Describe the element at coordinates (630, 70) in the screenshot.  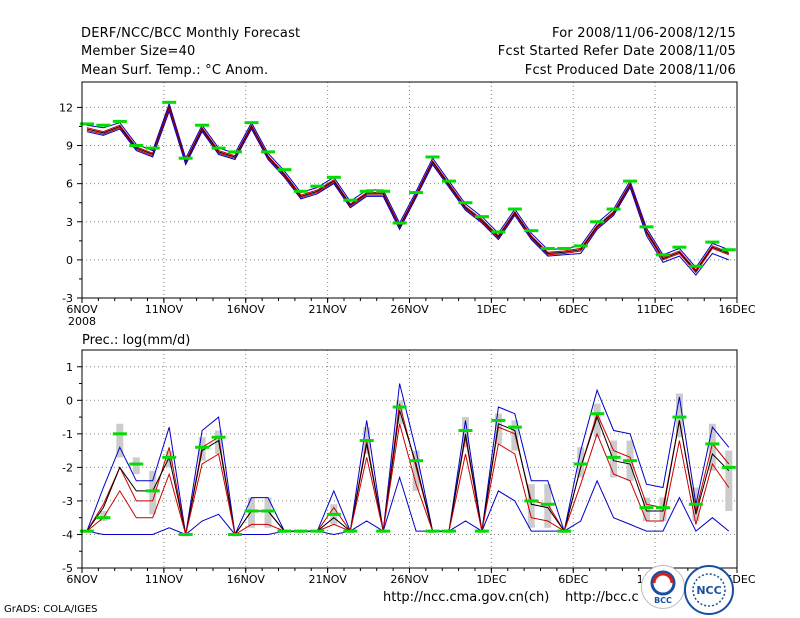
I see `forecast-produced-label: Fcst Produced Date 2008/11/06` at that location.